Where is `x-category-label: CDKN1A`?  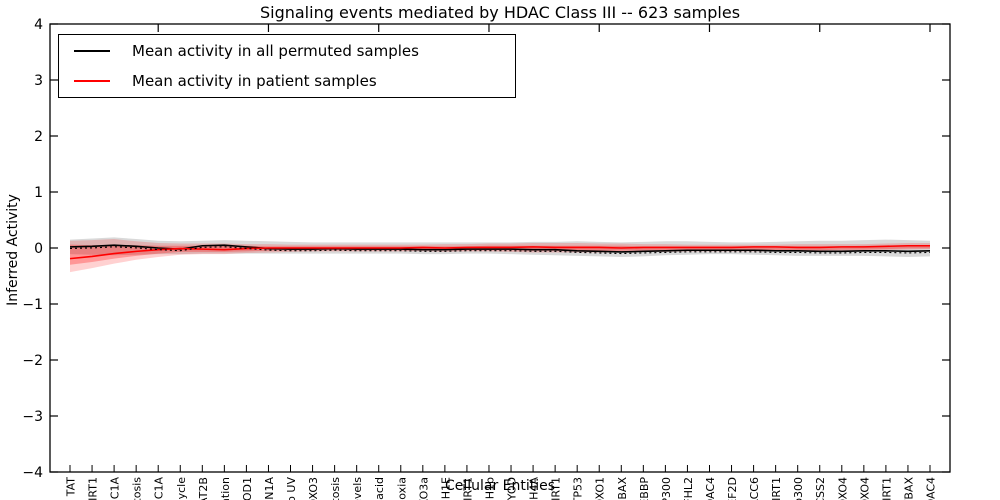 x-category-label: CDKN1A is located at coordinates (269, 488).